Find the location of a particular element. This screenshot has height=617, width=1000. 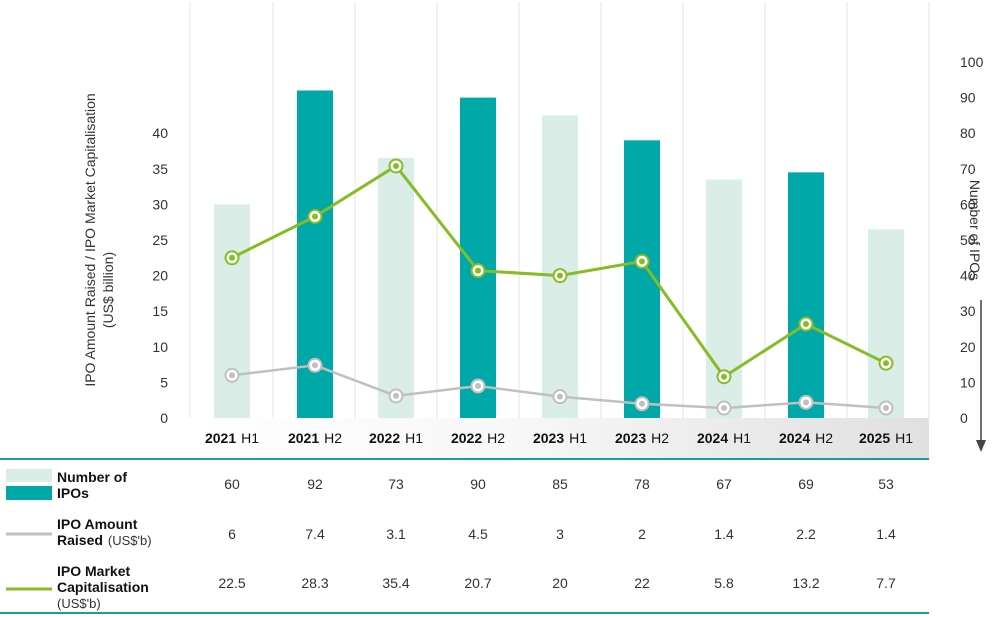

table-cell: 4.5 is located at coordinates (478, 534).